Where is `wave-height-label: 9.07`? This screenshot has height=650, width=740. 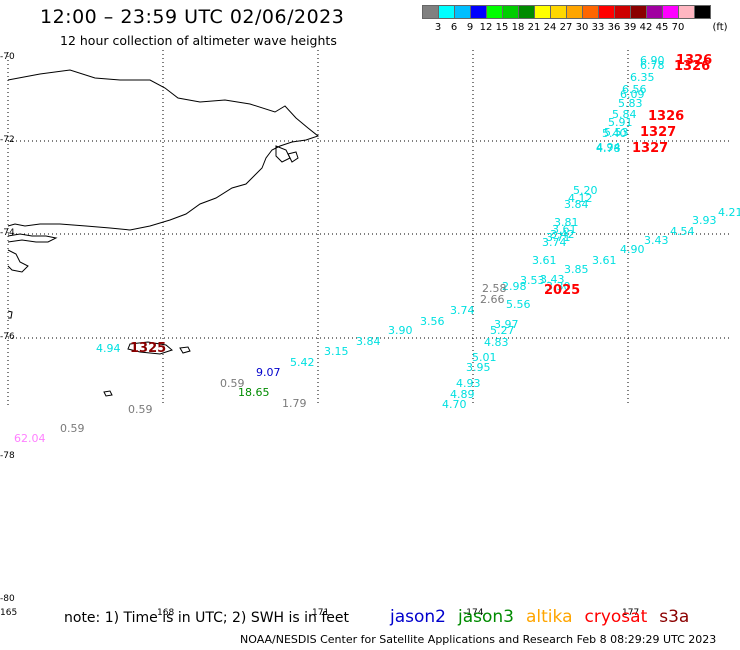
wave-height-label: 9.07 is located at coordinates (268, 372).